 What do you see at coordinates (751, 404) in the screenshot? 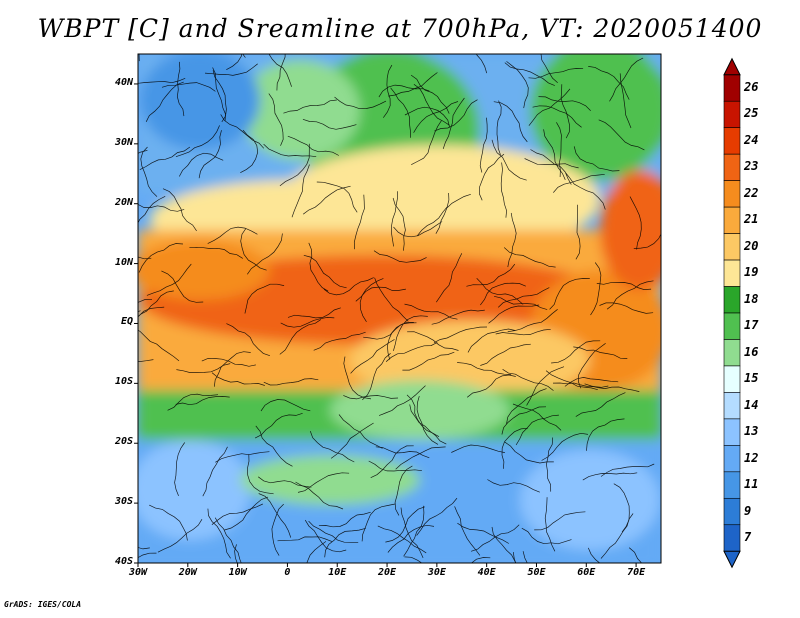
I see `colorbar-label: 14` at bounding box center [751, 404].